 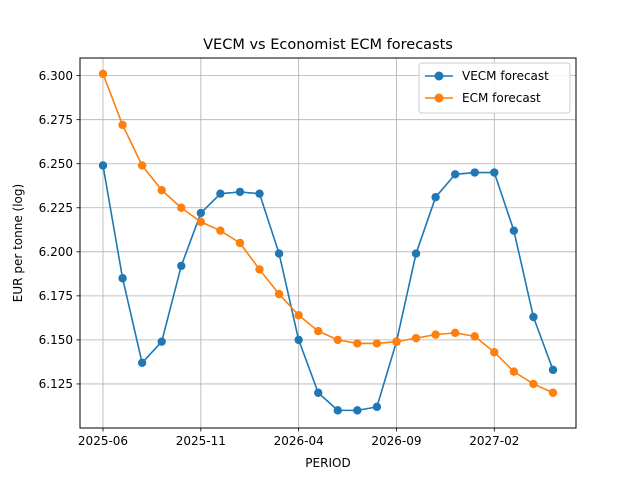 What do you see at coordinates (59, 230) in the screenshot?
I see `y-axis: 6.125 6.150 6.175 6.200 6.225 6.250 6.275 6.300` at bounding box center [59, 230].